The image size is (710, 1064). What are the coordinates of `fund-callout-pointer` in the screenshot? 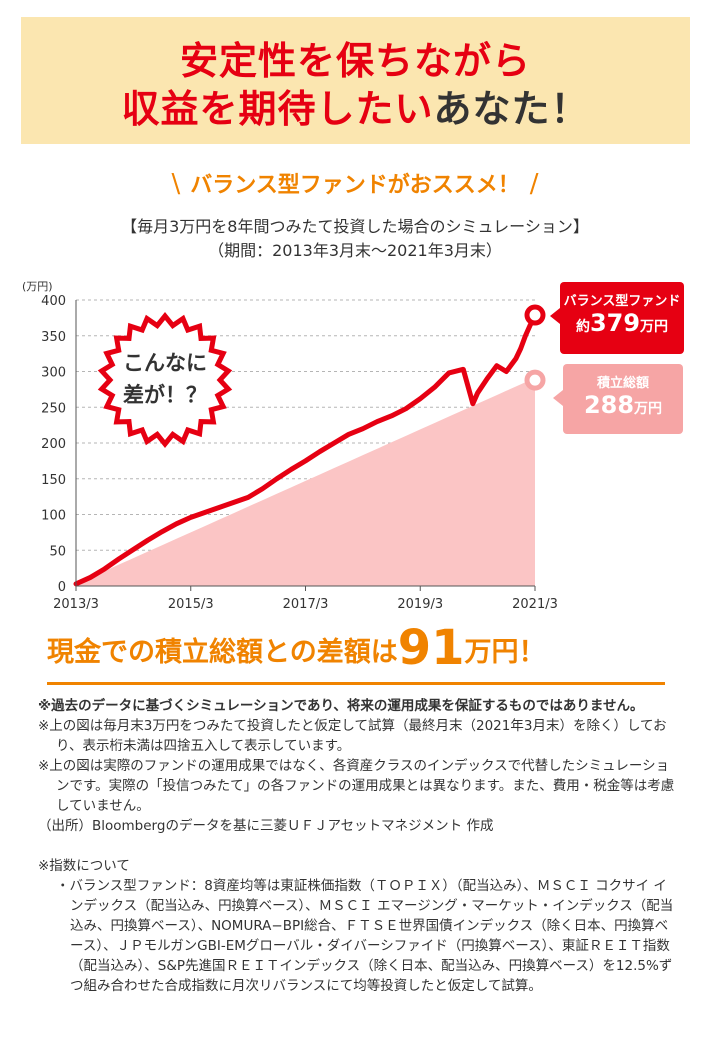 It's located at (555, 316).